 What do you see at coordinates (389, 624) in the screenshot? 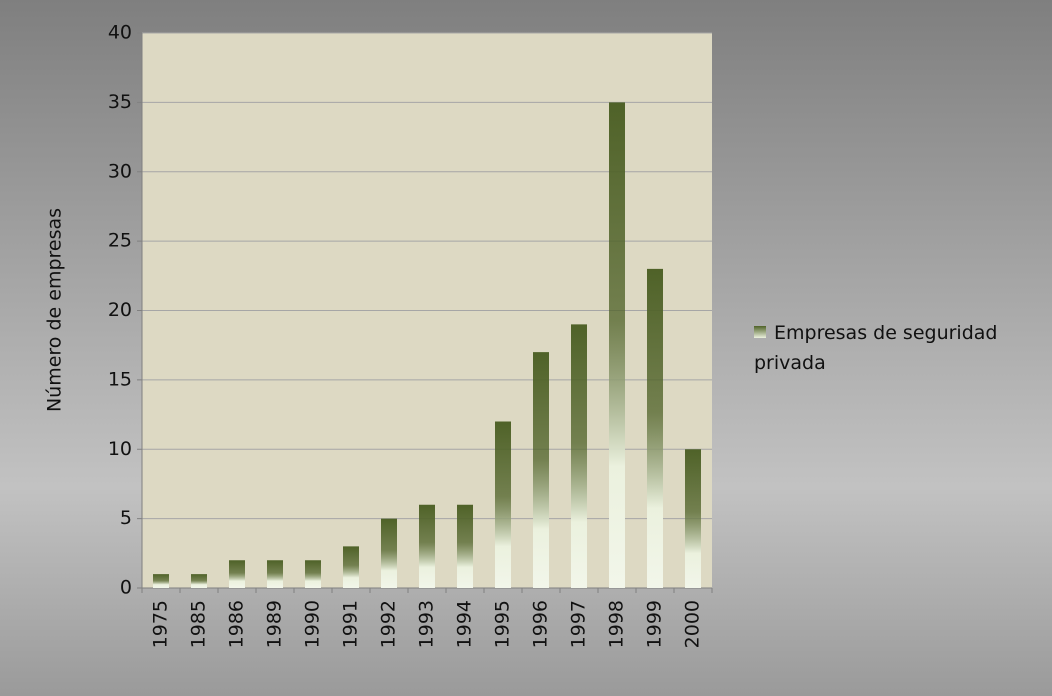
I see `x-tick-label: 1992` at bounding box center [389, 624].